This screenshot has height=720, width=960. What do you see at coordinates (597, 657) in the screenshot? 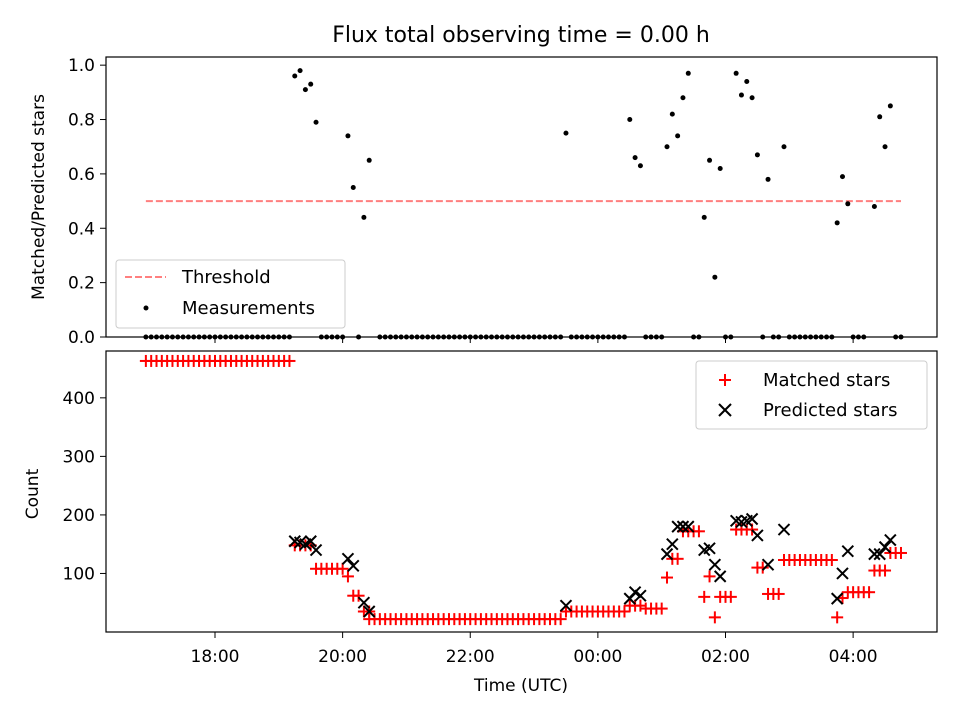
I see `bottom-x-tick-label: 00:00` at bounding box center [597, 657].